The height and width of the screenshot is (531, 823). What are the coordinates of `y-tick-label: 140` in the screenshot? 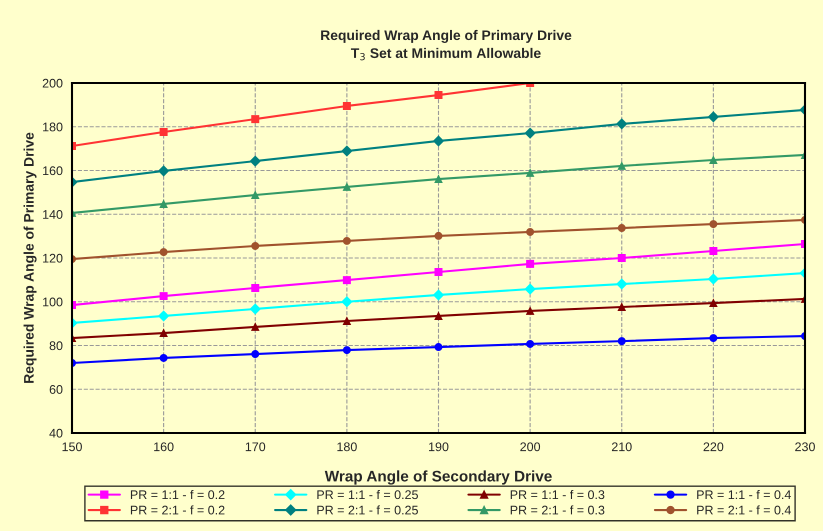 It's located at (52, 214).